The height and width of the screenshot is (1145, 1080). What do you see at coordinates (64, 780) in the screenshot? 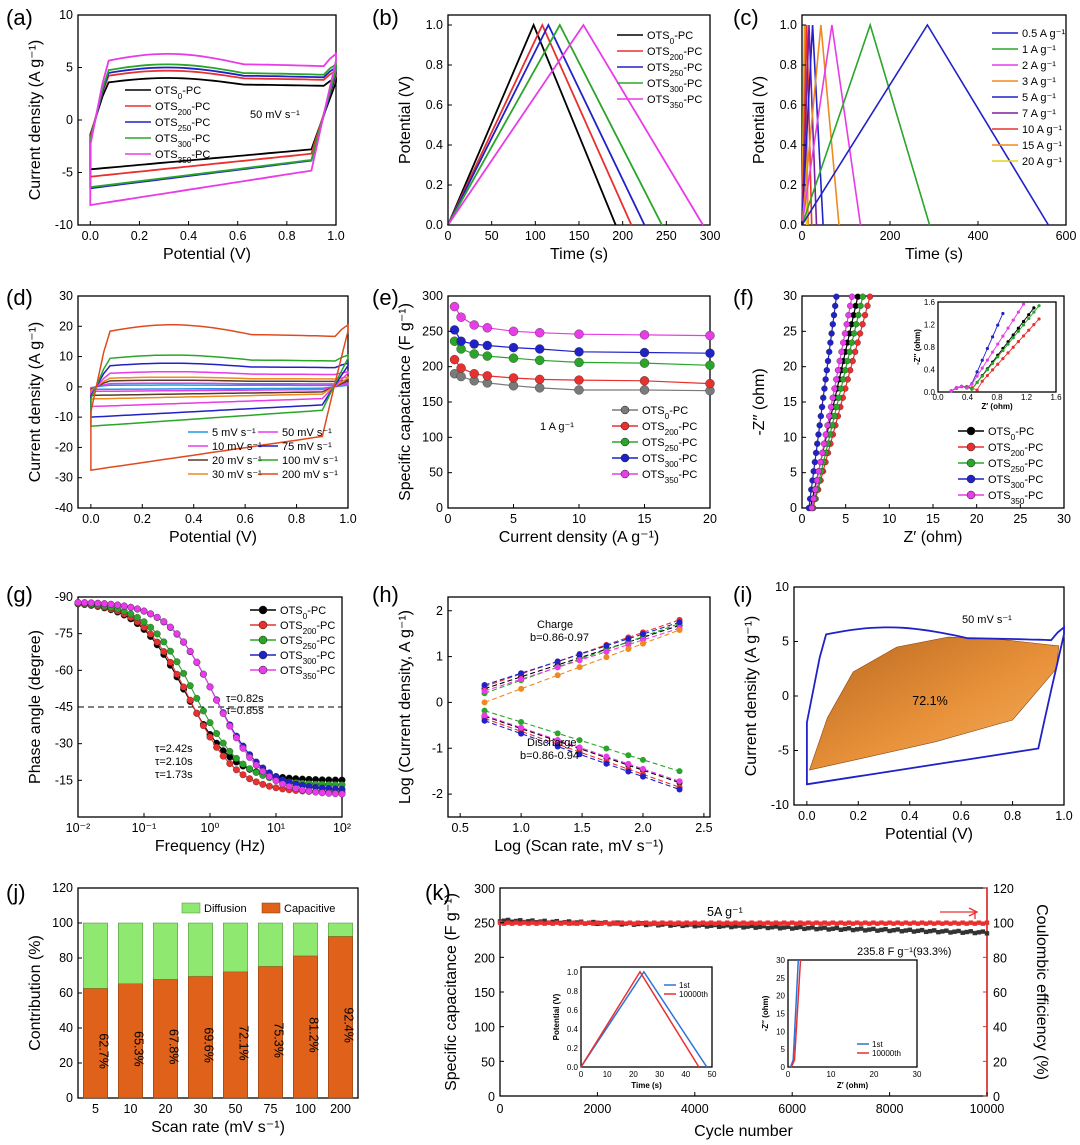
I see `y-tick-label: -15` at bounding box center [64, 780].